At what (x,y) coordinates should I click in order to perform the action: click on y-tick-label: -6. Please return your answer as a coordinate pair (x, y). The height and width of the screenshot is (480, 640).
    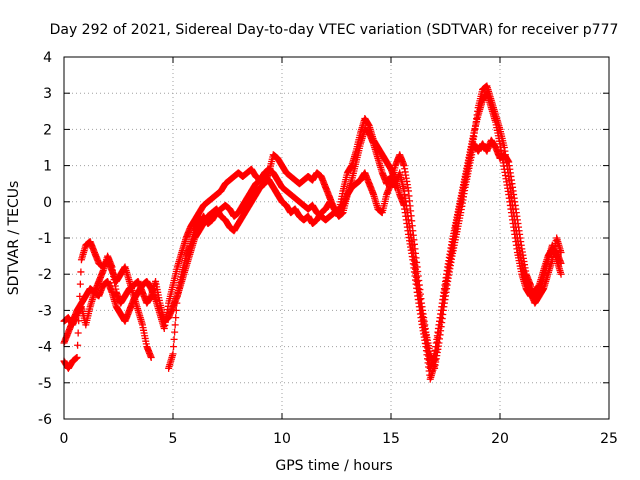
    Looking at the image, I should click on (45, 420).